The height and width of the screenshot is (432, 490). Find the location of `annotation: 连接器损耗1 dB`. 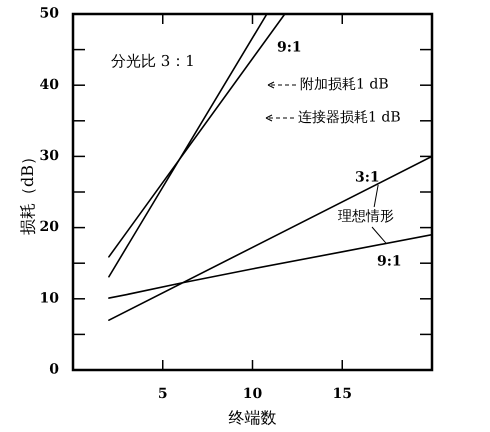

annotation: 连接器损耗1 dB is located at coordinates (349, 118).